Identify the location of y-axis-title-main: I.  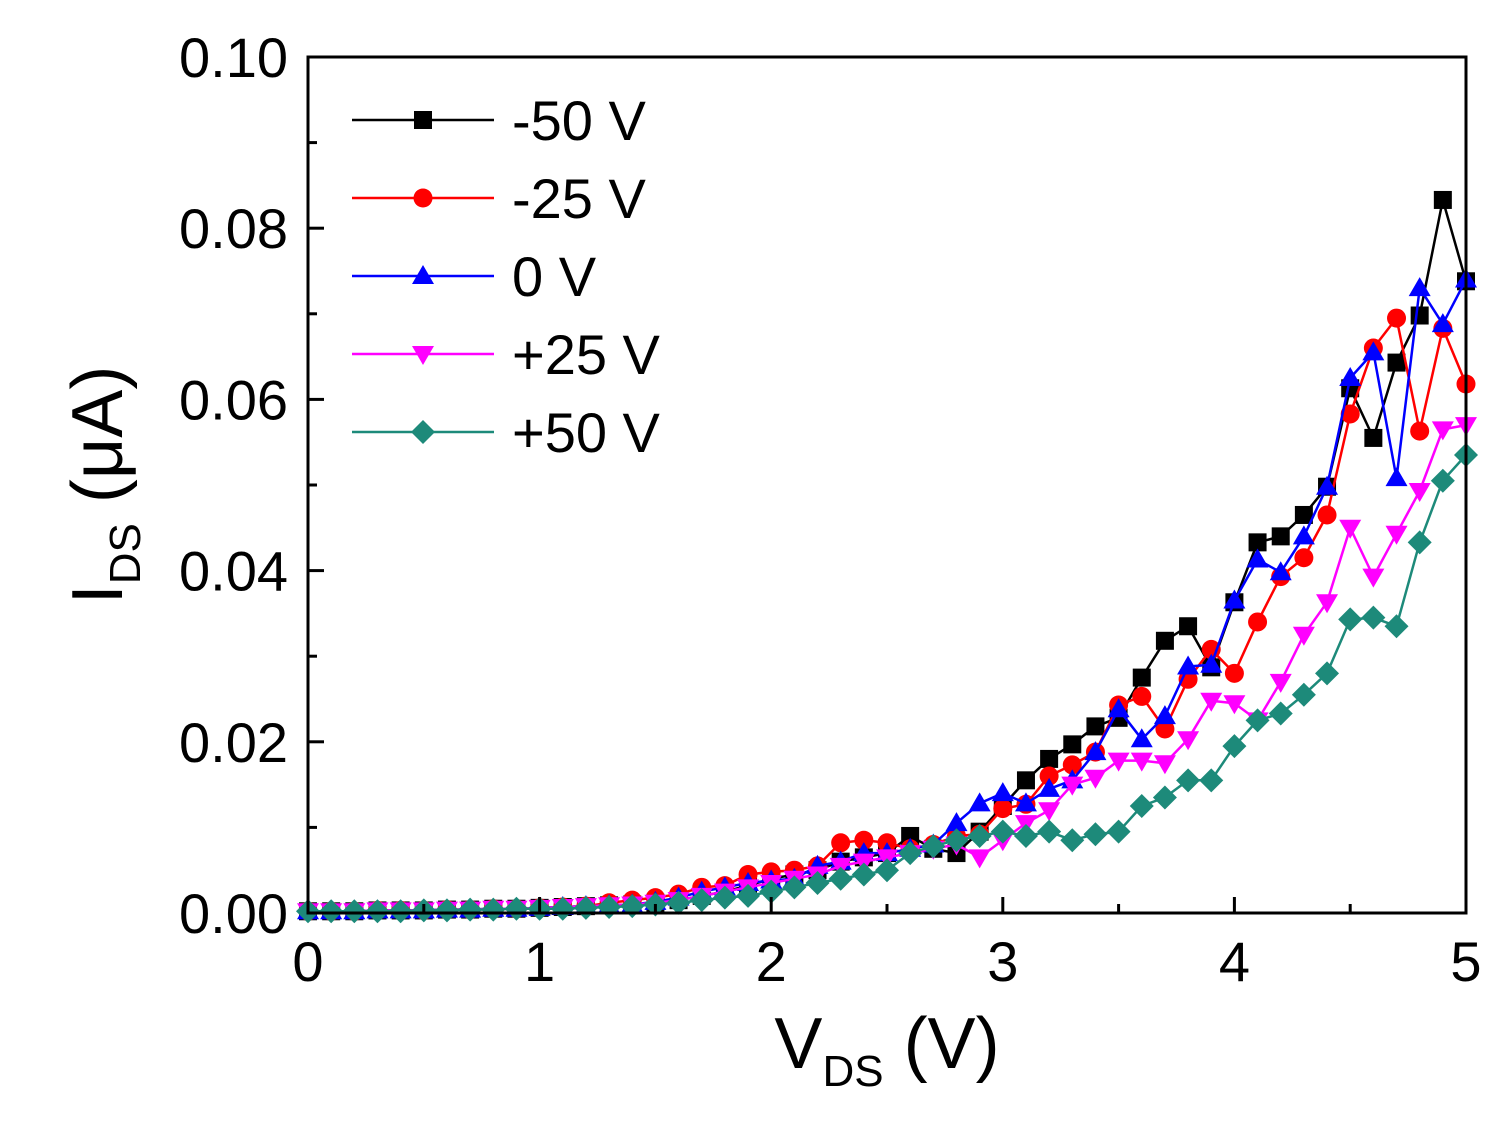
(98, 594).